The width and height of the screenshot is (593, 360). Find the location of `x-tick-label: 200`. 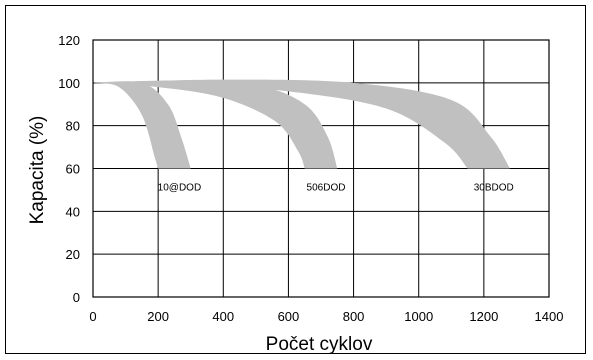

x-tick-label: 200 is located at coordinates (158, 316).